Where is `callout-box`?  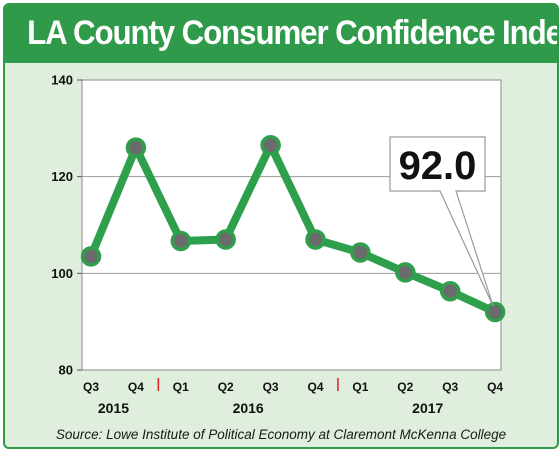
callout-box is located at coordinates (441, 221).